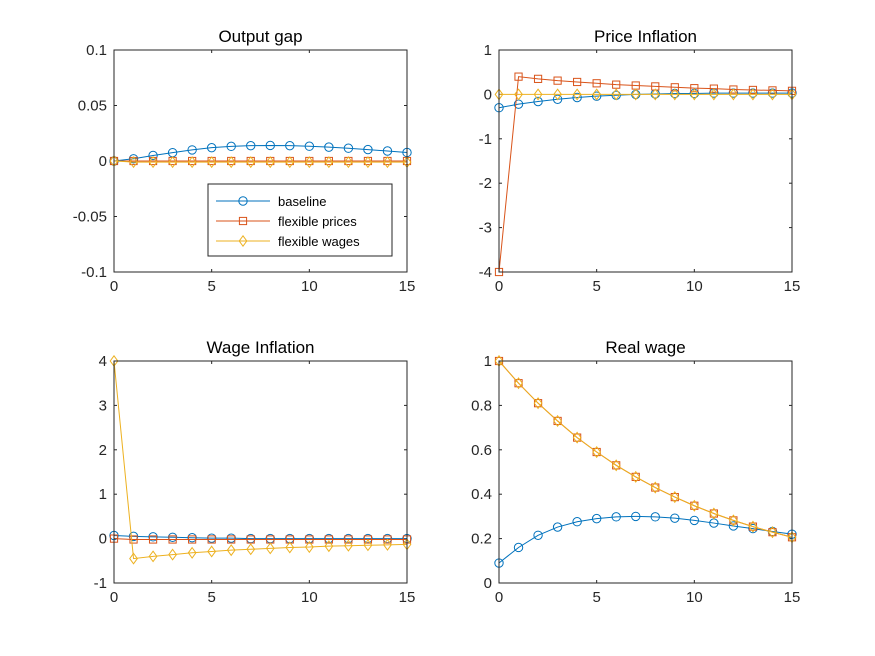 Image resolution: width=875 pixels, height=656 pixels. Describe the element at coordinates (92, 106) in the screenshot. I see `y-tick-label: 0.05` at that location.